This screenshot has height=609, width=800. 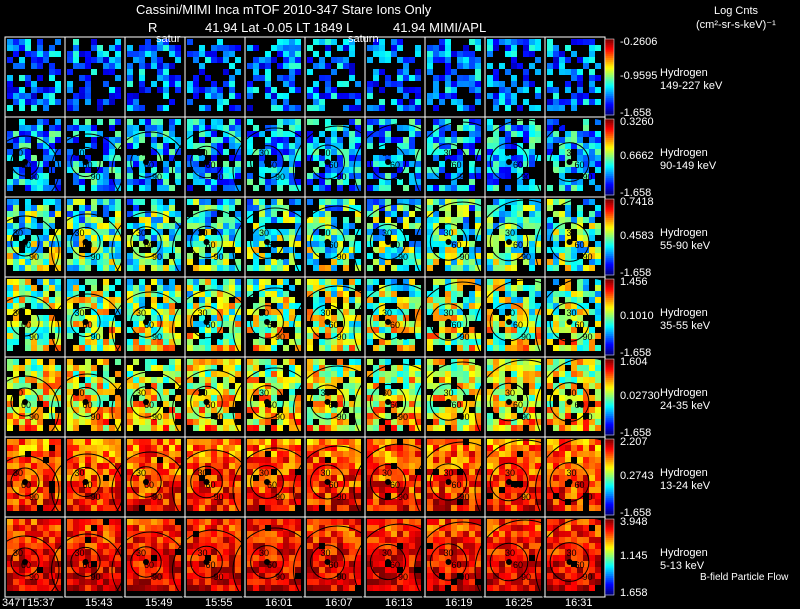 I want to click on contour-label: 60, so click(x=457, y=245).